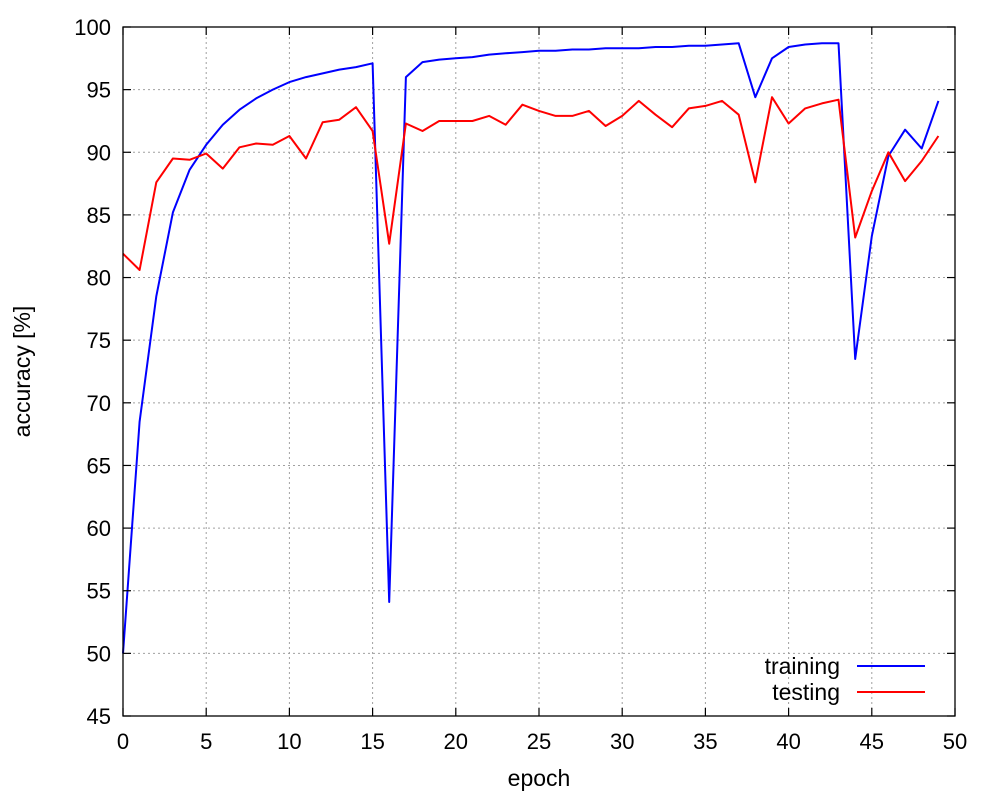 This screenshot has width=1000, height=800. What do you see at coordinates (123, 741) in the screenshot?
I see `x-tick-label: 0` at bounding box center [123, 741].